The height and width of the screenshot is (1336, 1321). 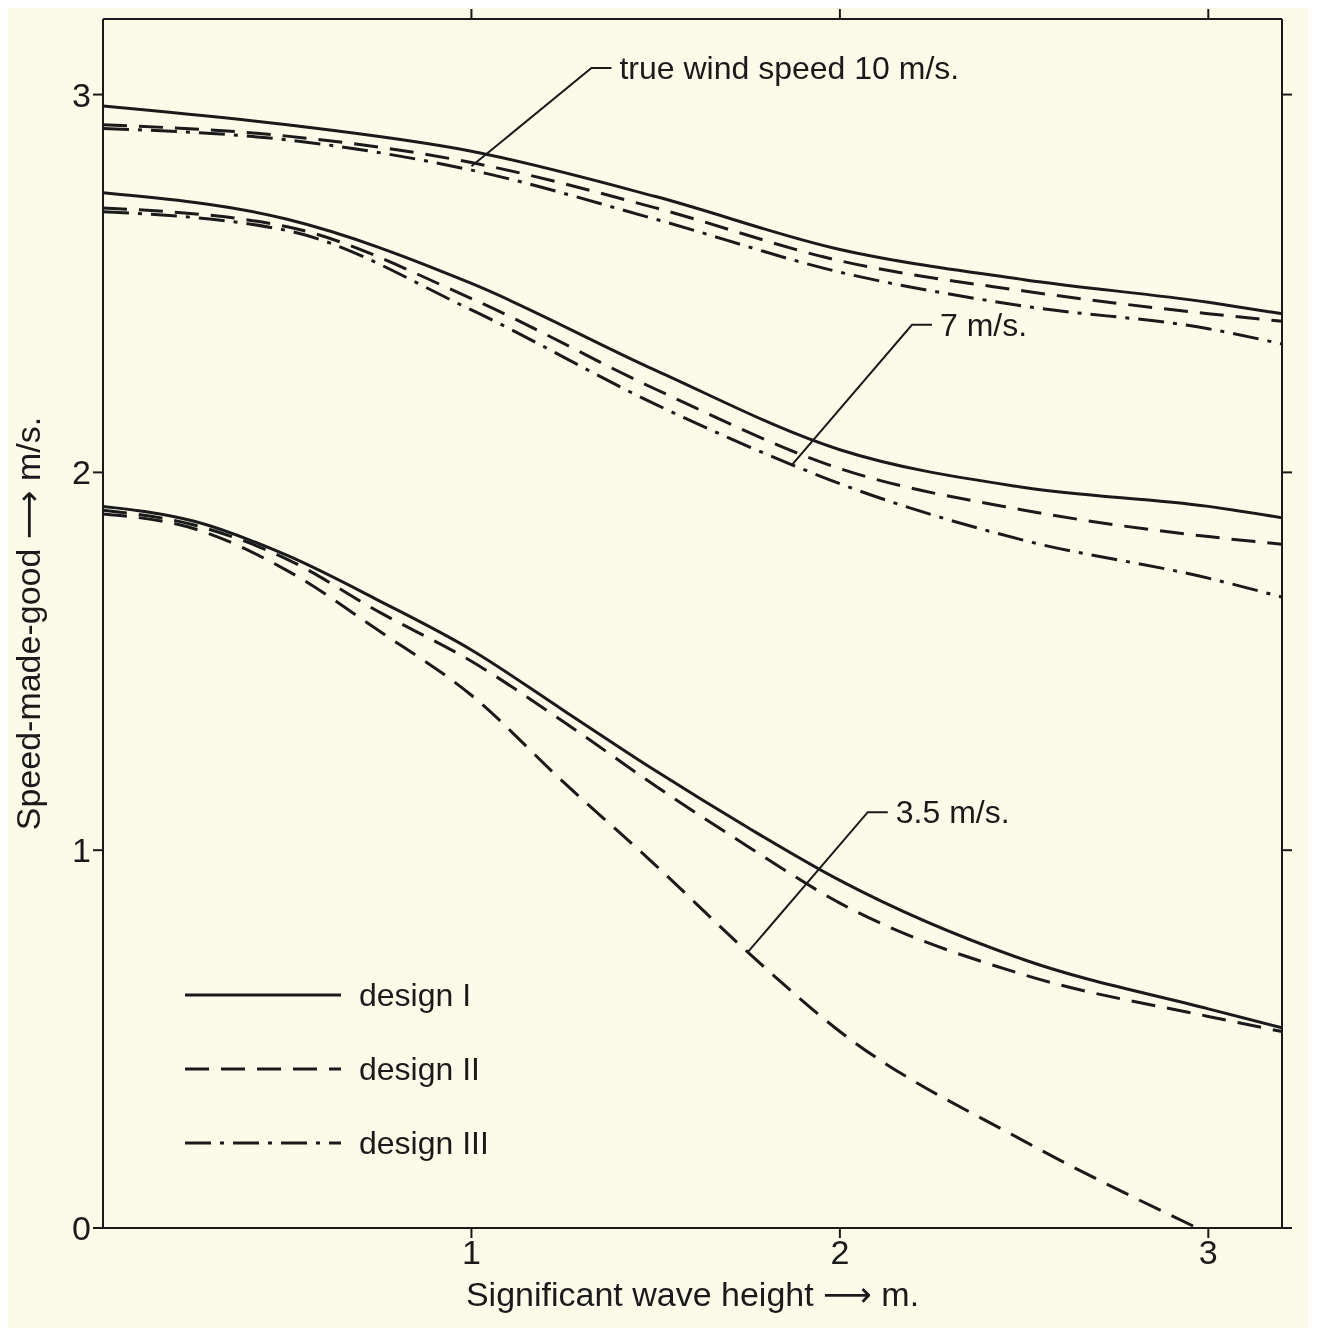 I want to click on y-tick-label: 2, so click(x=81, y=472).